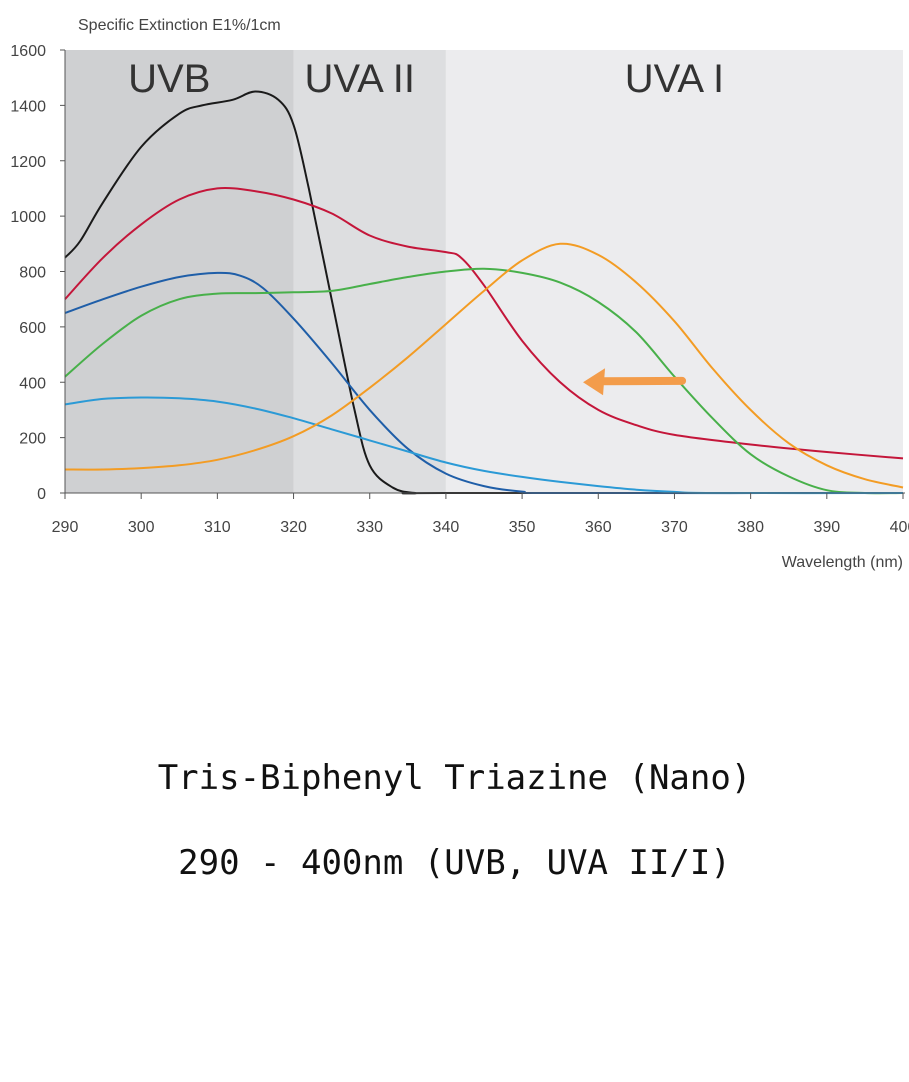  What do you see at coordinates (454, 863) in the screenshot?
I see `caption-range: 290 - 400nm (UVB, UVA II/I)` at bounding box center [454, 863].